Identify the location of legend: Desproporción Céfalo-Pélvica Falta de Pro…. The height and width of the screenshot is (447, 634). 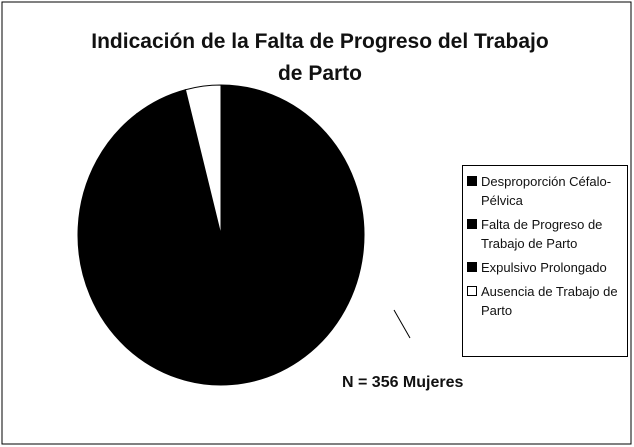
(545, 261).